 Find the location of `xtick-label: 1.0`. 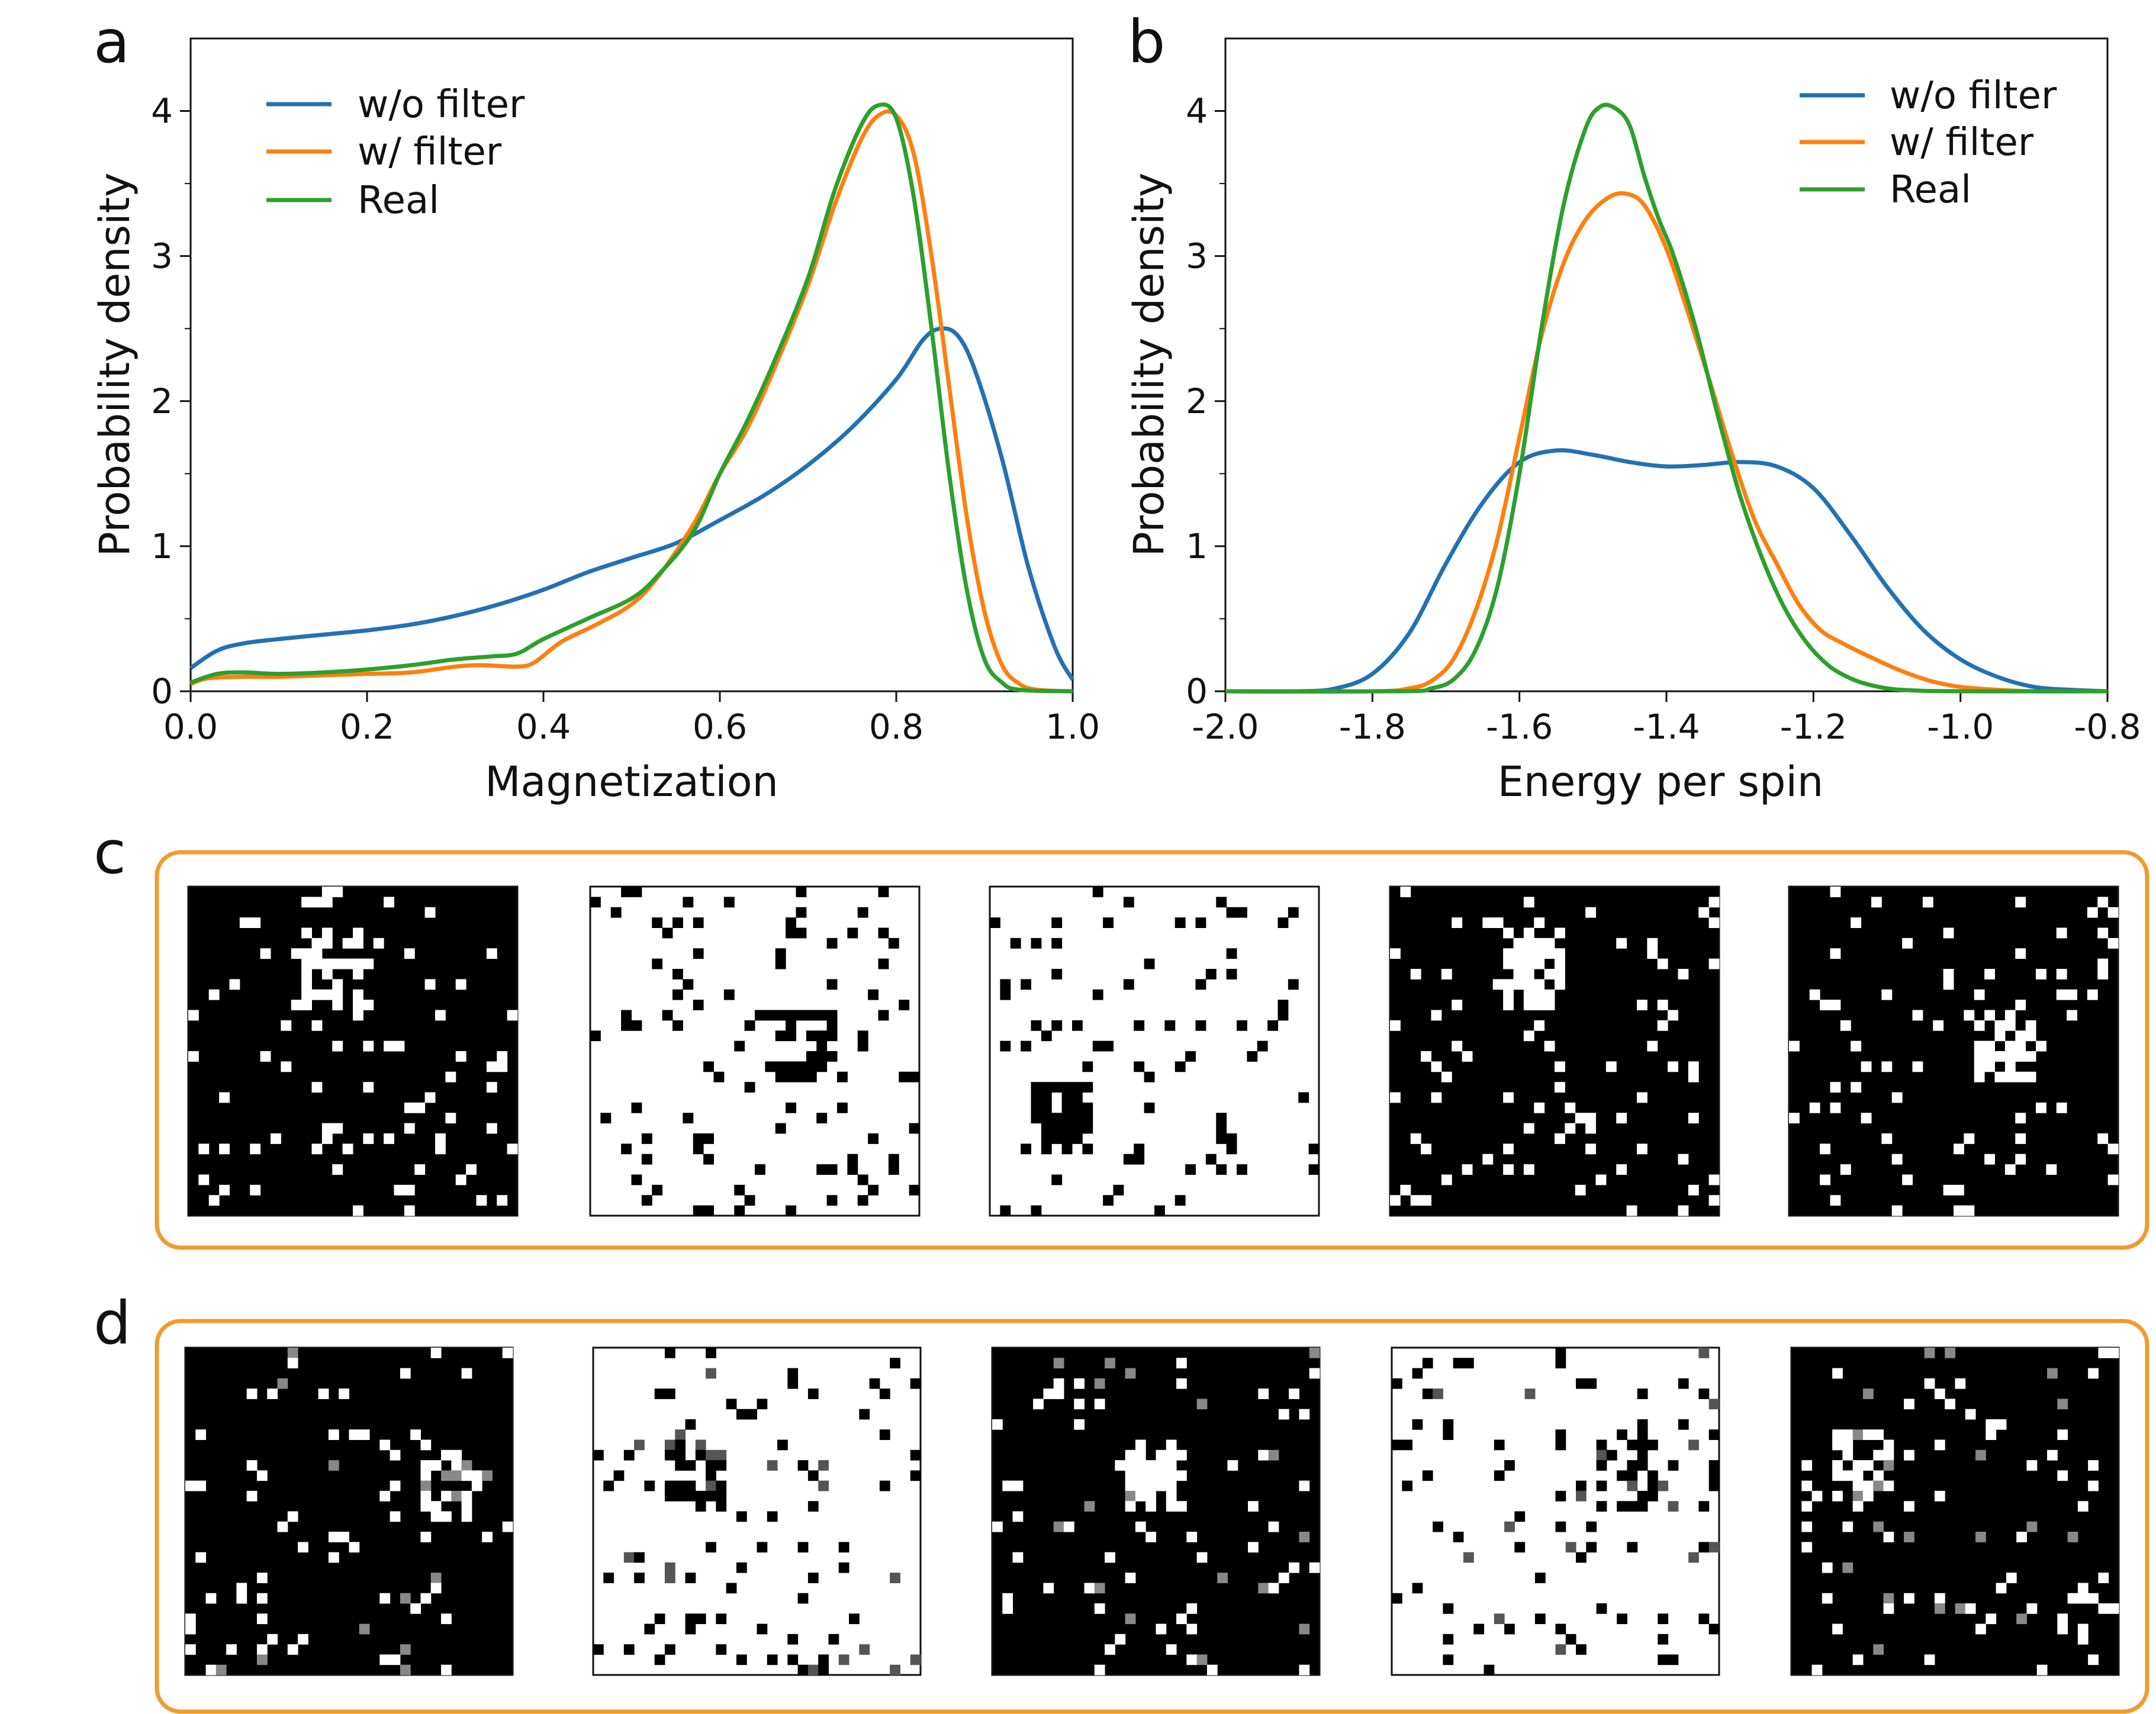

xtick-label: 1.0 is located at coordinates (1072, 727).